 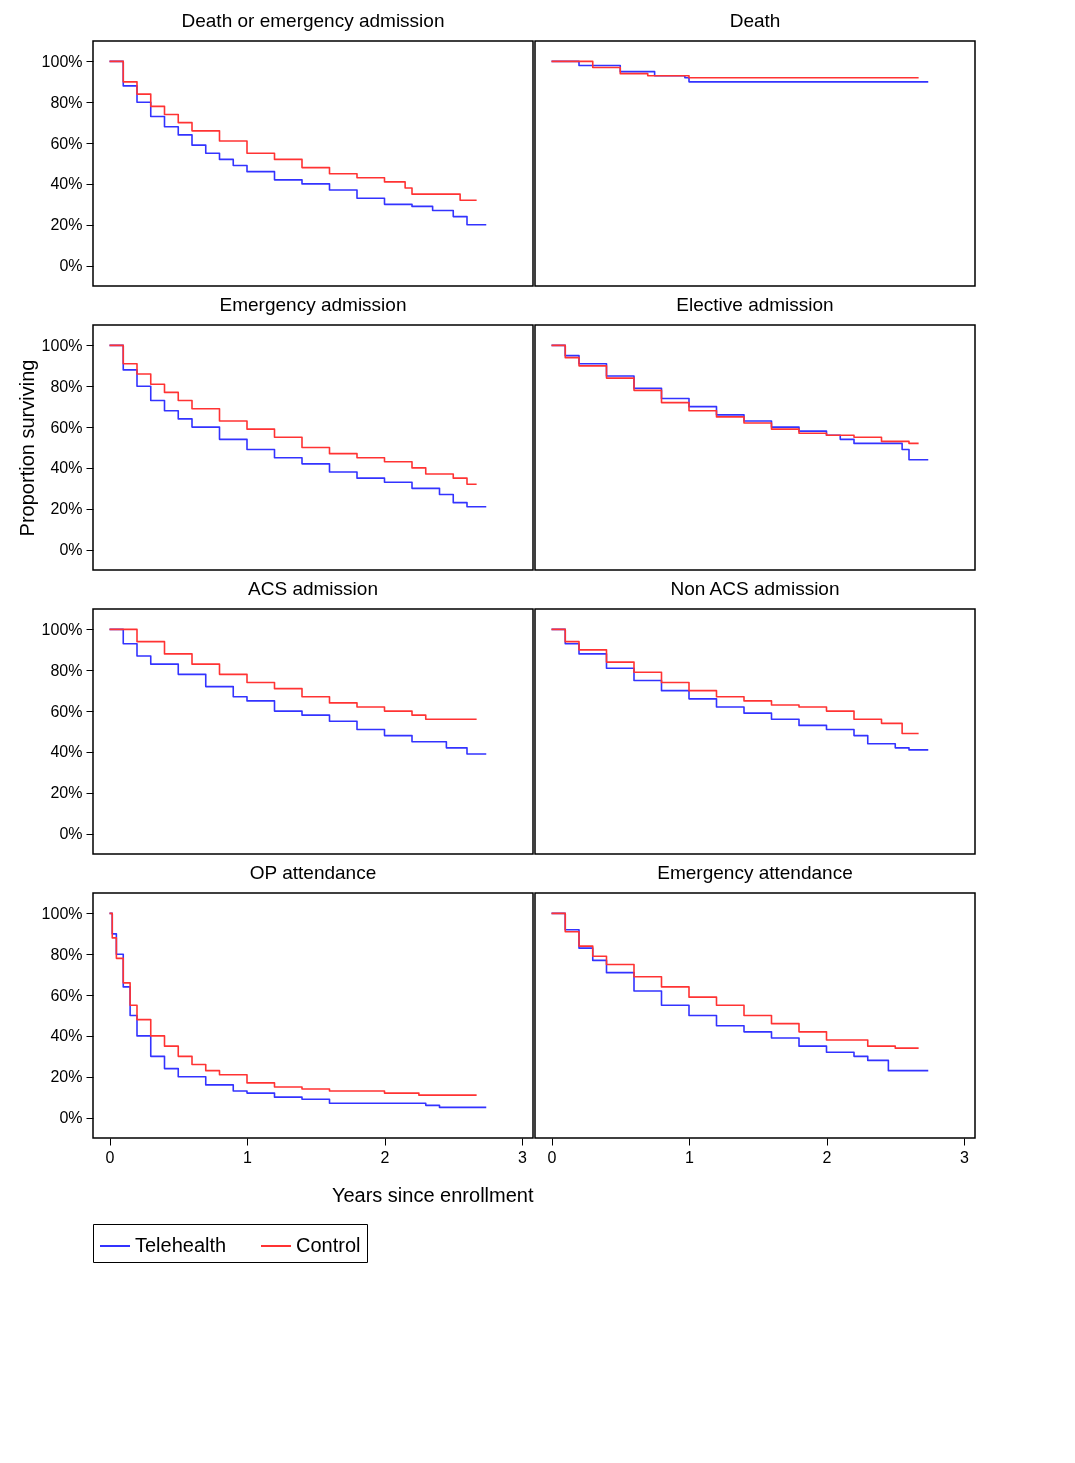 I want to click on chart-title: Non ACS admission, so click(x=755, y=588).